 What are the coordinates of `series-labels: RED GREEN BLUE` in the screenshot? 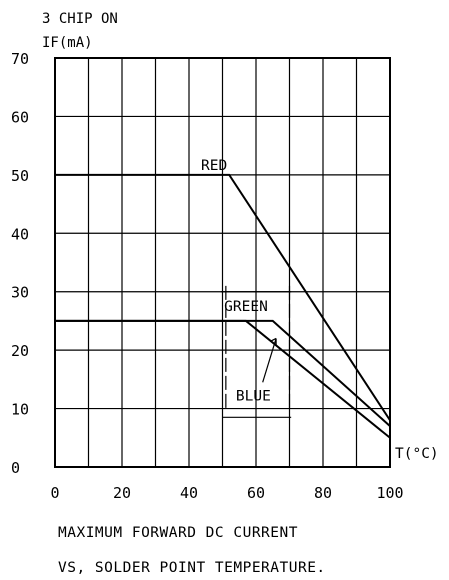 It's located at (246, 288).